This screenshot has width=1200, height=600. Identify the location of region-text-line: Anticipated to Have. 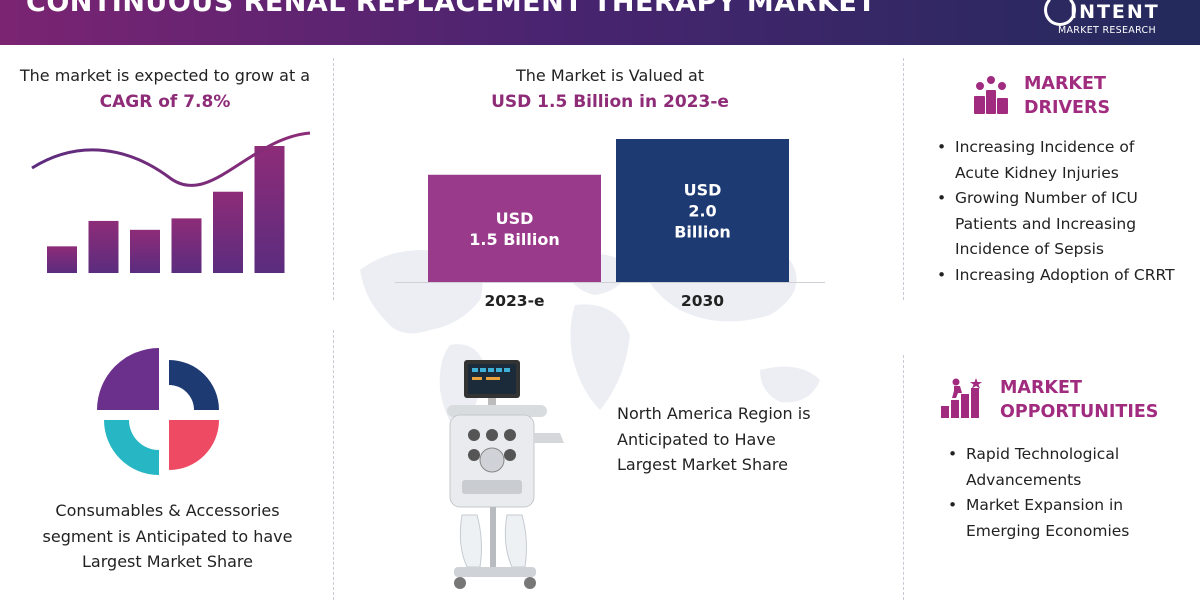
(696, 439).